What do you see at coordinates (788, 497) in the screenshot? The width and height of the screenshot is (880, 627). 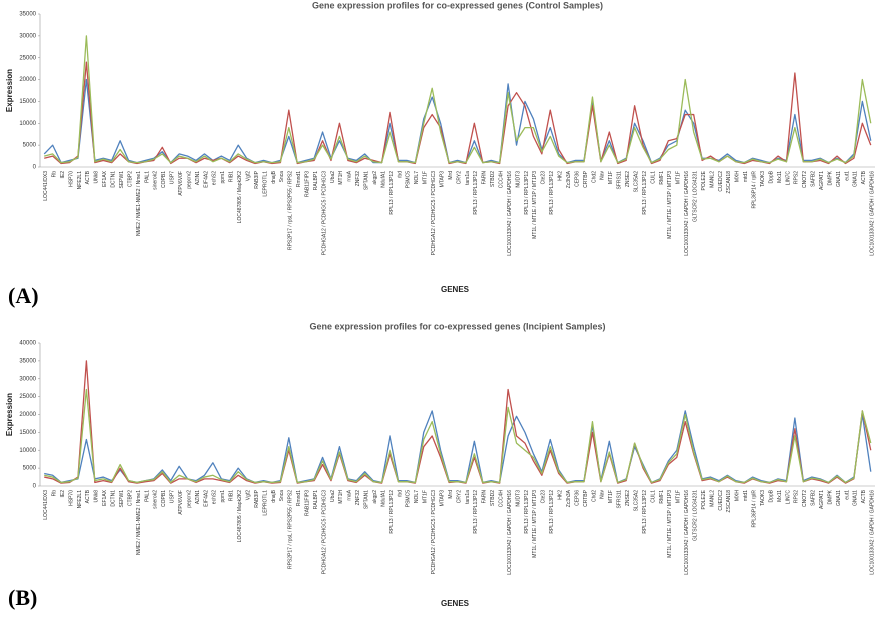 I see `x-tick-label: LIN7C` at bounding box center [788, 497].